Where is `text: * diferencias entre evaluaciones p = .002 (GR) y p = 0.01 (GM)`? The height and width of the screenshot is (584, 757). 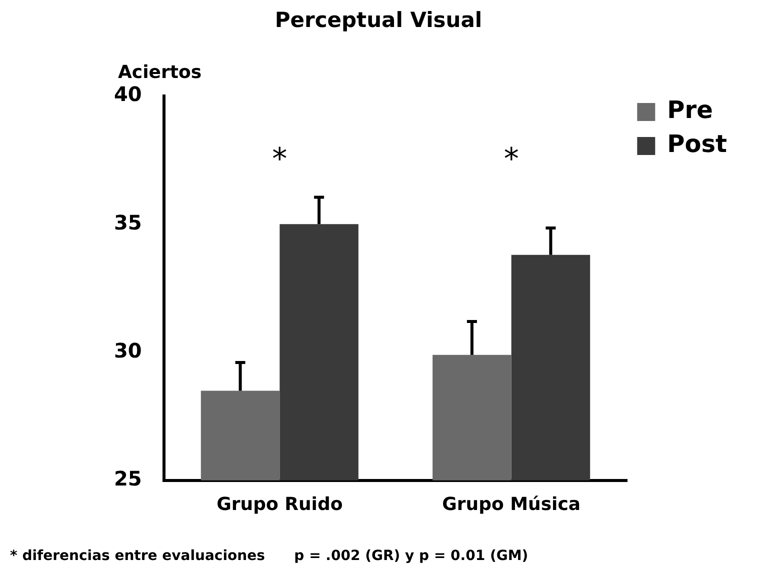 text: * diferencias entre evaluaciones p = .002 (GR) y p = 0.01 (GM) is located at coordinates (269, 556).